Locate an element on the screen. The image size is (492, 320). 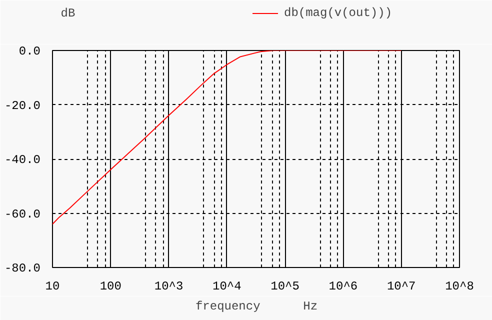
x-tick-label: 10 is located at coordinates (52, 287).